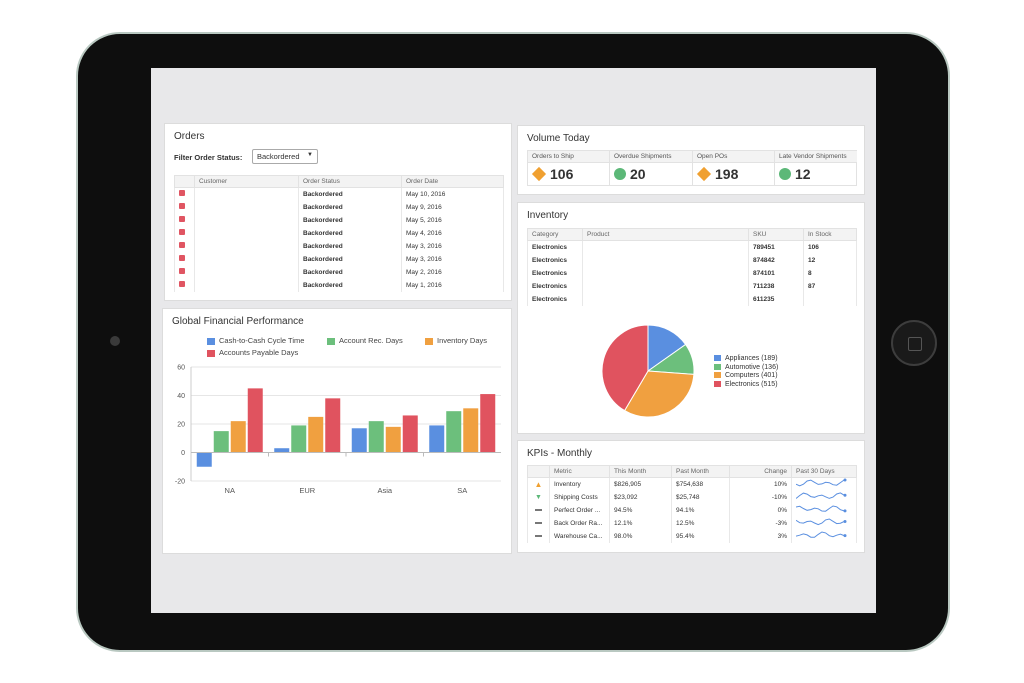 Image resolution: width=1024 pixels, height=683 pixels. I want to click on table-row: Backordered May 5, 2016, so click(339, 220).